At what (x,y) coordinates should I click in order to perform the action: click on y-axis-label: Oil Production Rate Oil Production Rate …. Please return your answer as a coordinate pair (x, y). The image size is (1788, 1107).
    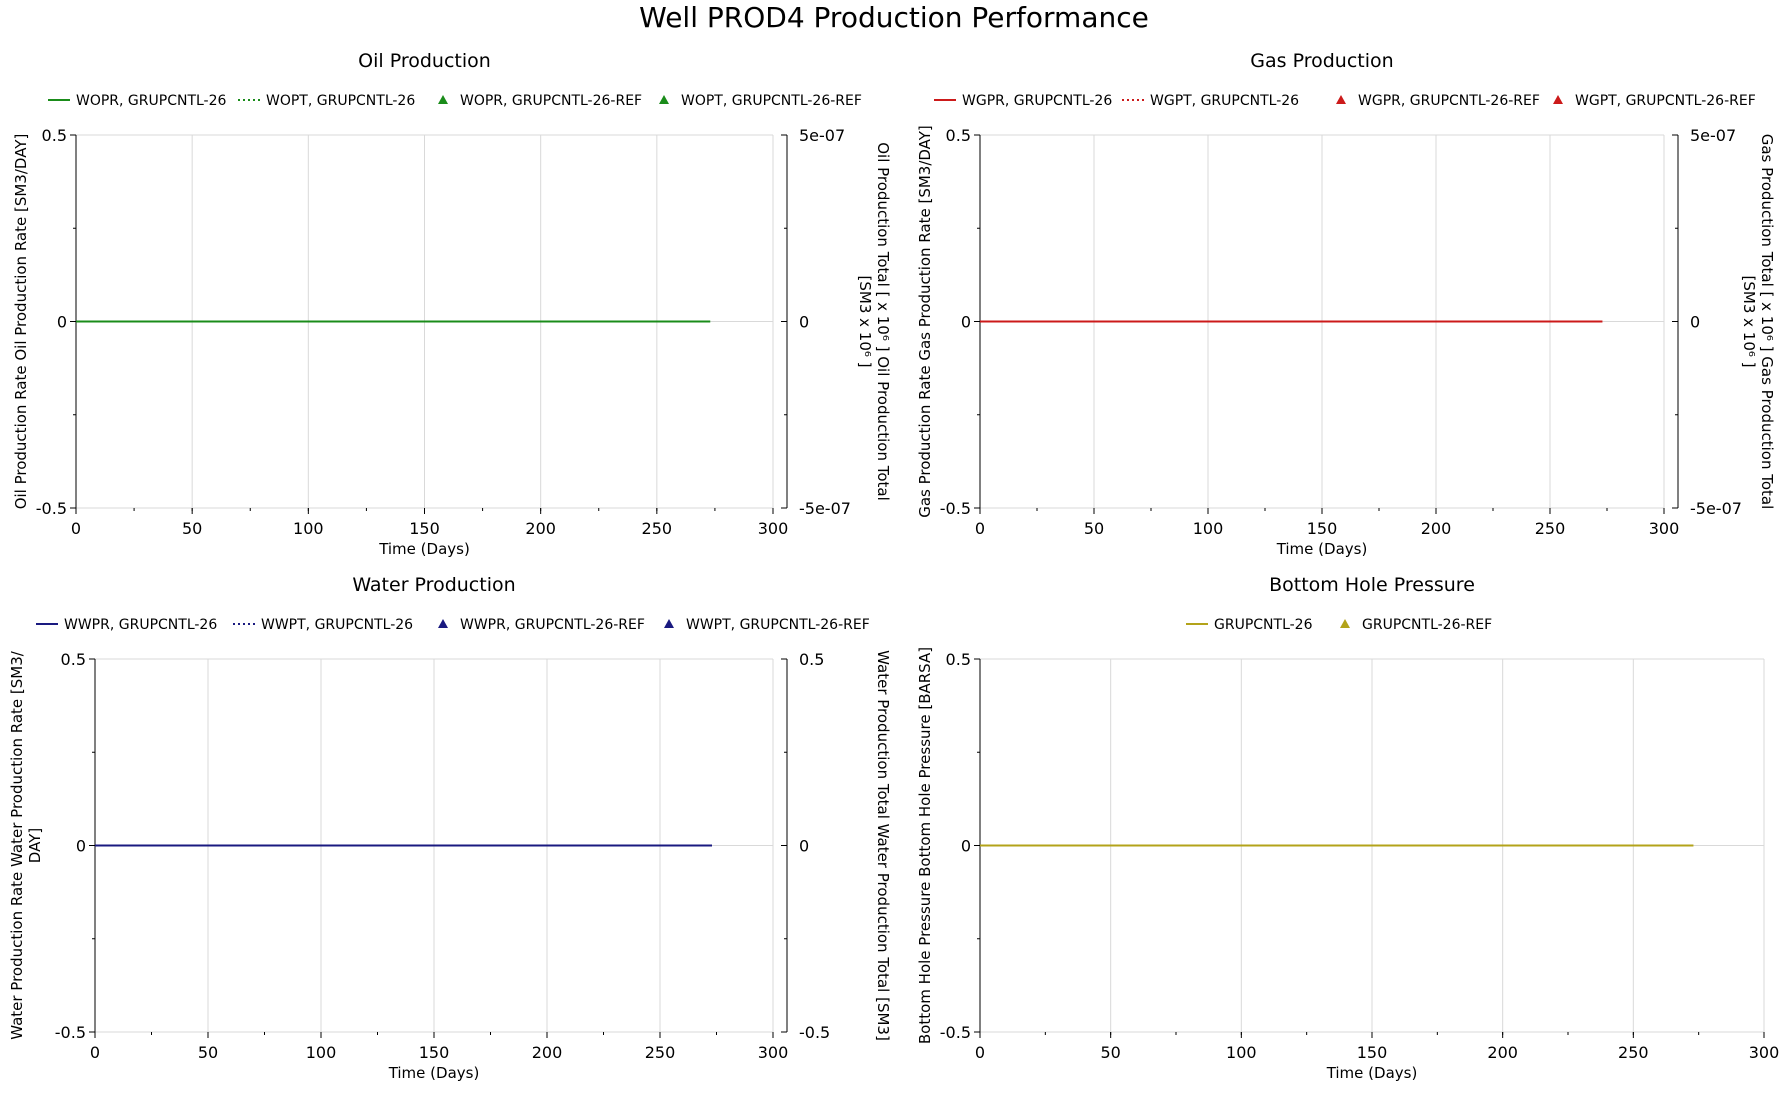
    Looking at the image, I should click on (21, 322).